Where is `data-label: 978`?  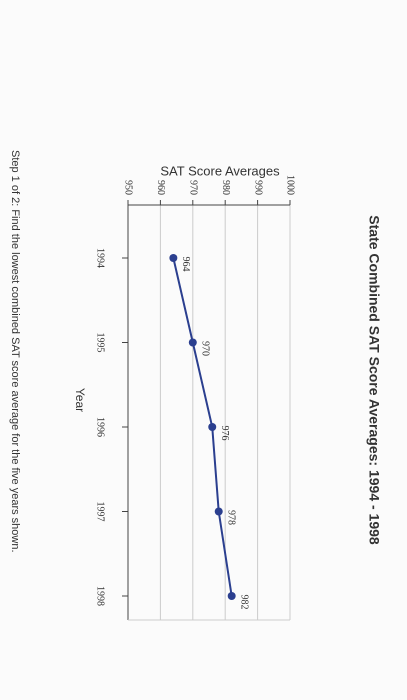 data-label: 978 is located at coordinates (230, 517).